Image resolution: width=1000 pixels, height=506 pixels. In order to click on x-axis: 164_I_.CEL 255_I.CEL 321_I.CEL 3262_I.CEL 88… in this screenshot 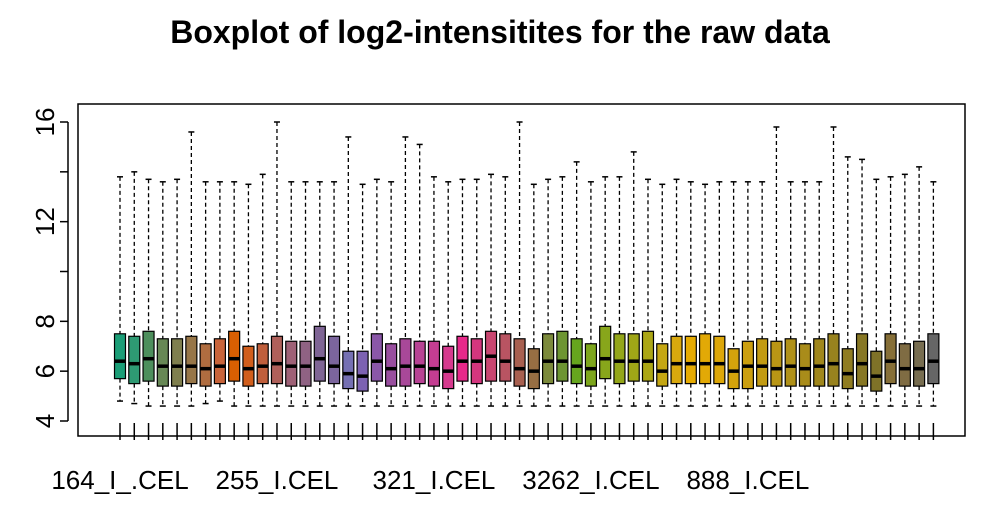, I will do `click(493, 459)`.